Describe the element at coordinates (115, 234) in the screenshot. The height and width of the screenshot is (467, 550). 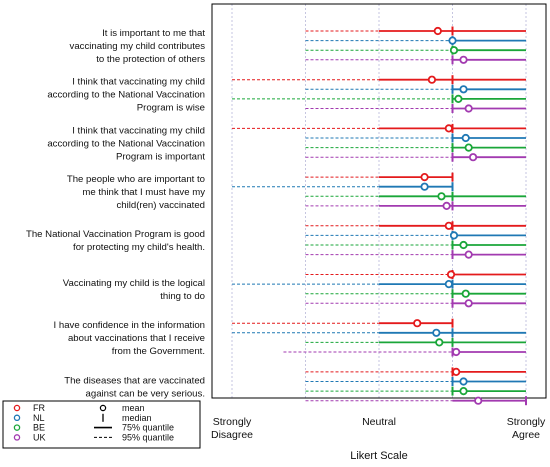
I see `item-label: The National Vaccination Program is good` at that location.